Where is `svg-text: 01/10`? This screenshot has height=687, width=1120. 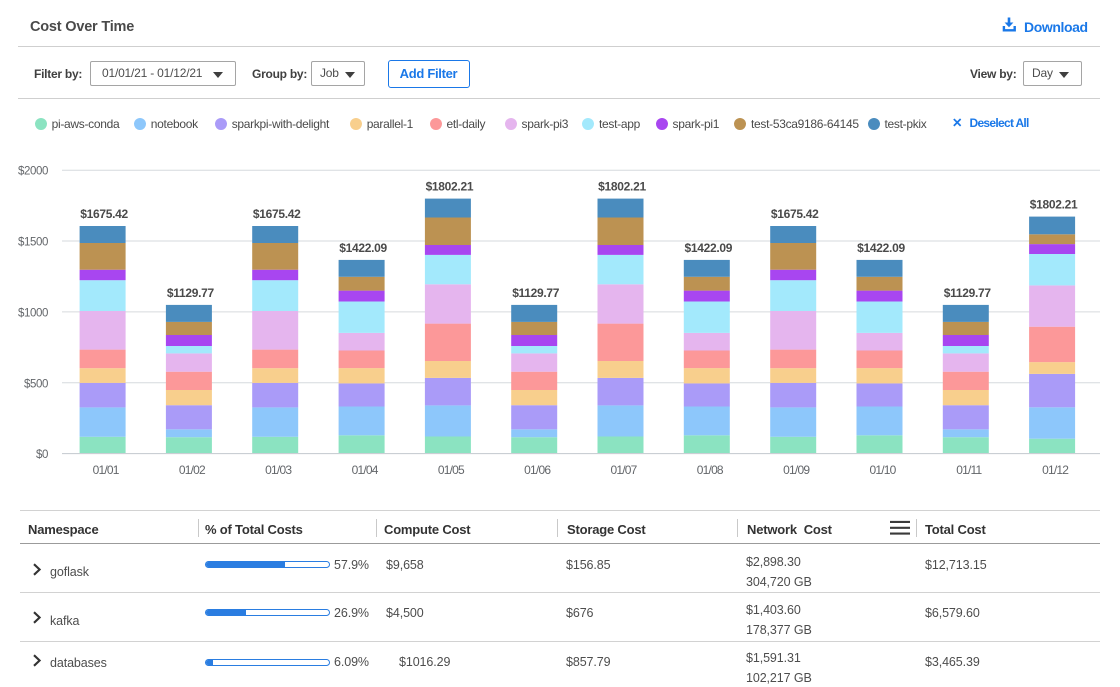 svg-text: 01/10 is located at coordinates (882, 470).